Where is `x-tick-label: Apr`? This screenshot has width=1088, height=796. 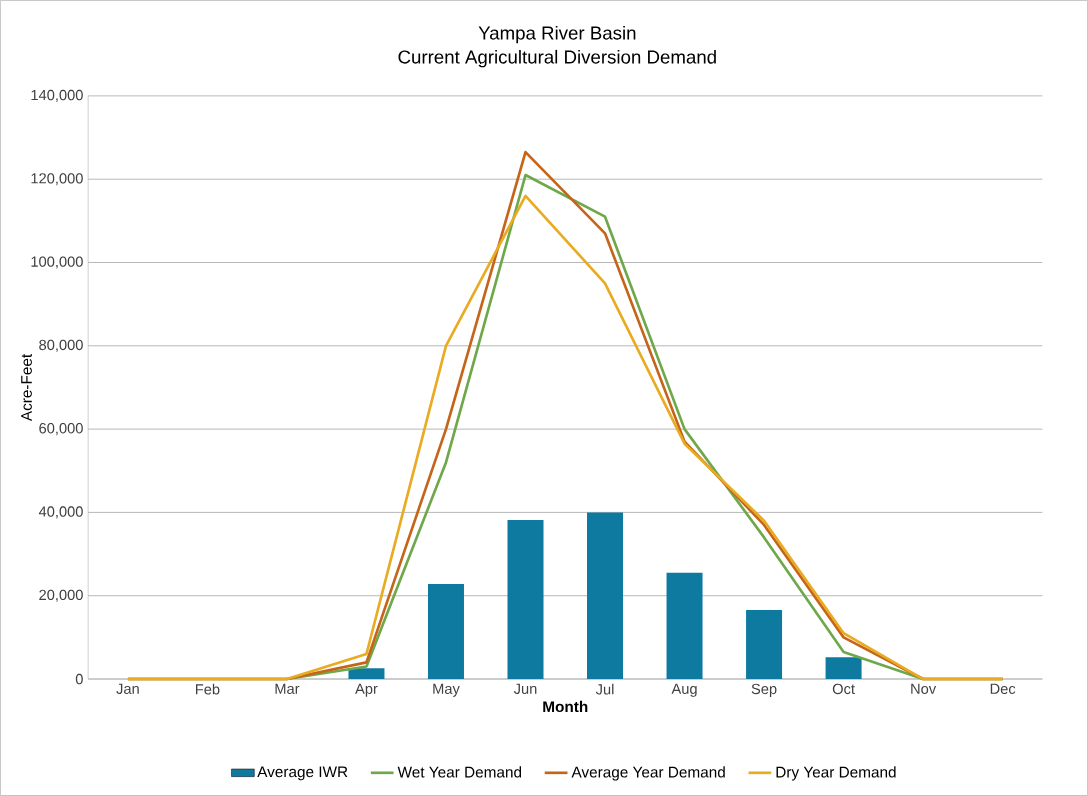 x-tick-label: Apr is located at coordinates (366, 690).